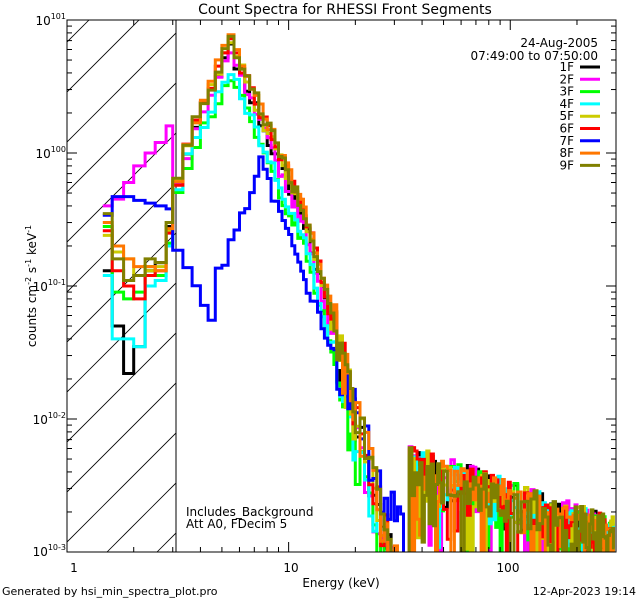  Describe the element at coordinates (290, 568) in the screenshot. I see `xtick-label-10: 10` at that location.